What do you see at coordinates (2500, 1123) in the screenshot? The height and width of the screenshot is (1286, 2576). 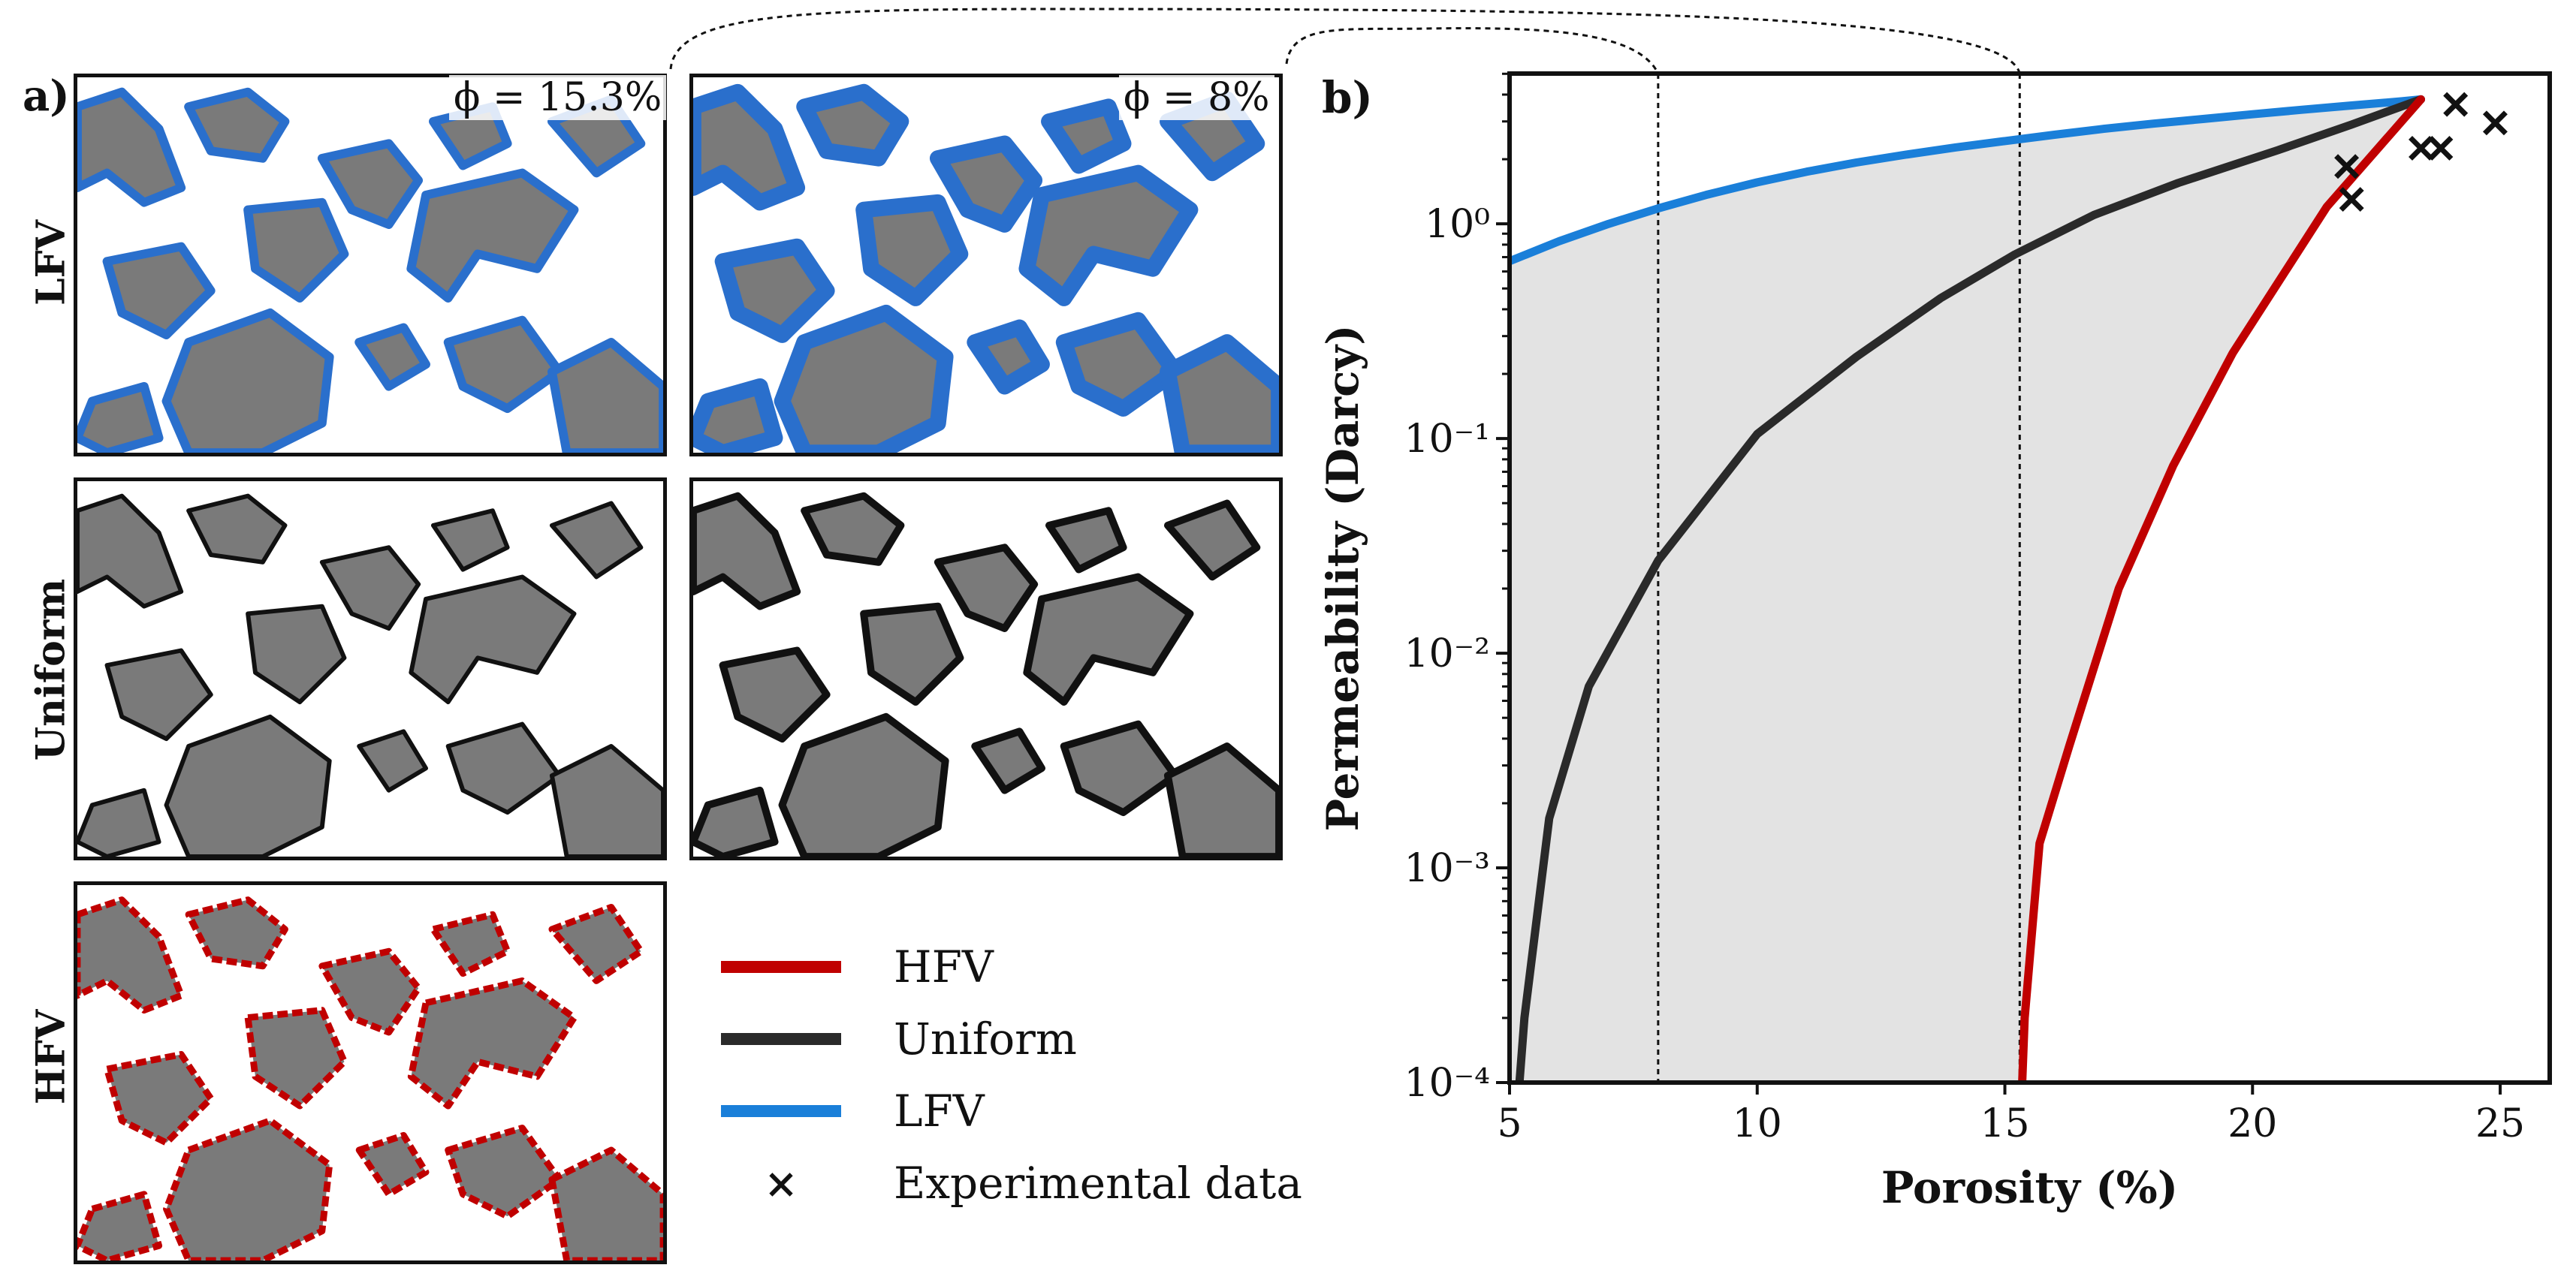 I see `x-tick-label-25: 25` at bounding box center [2500, 1123].